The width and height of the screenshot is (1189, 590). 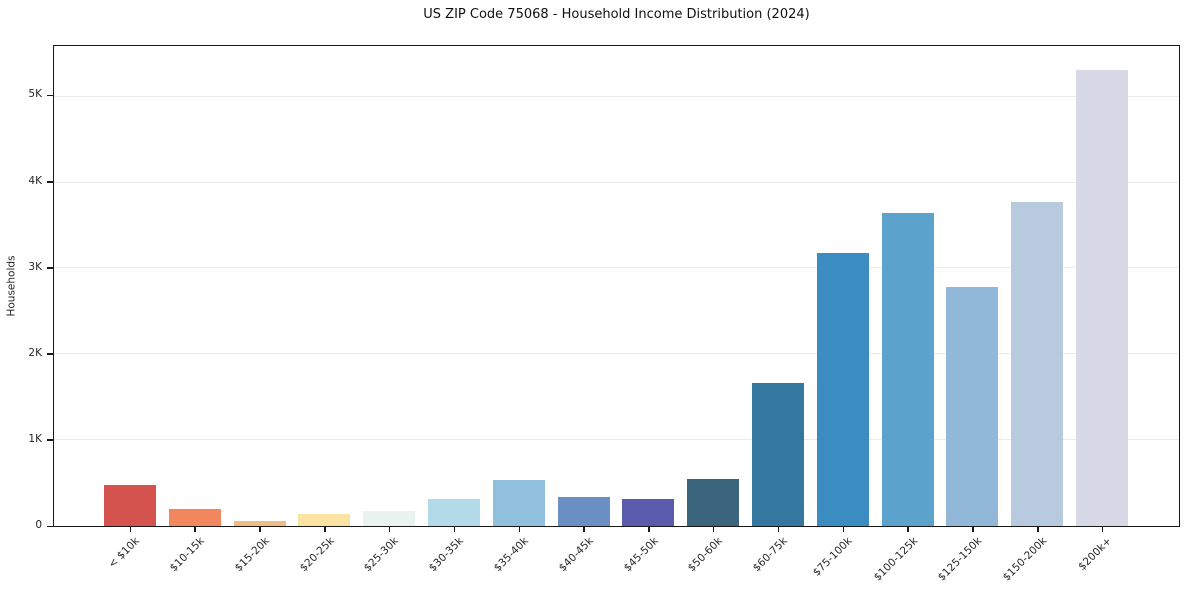 What do you see at coordinates (641, 555) in the screenshot?
I see `x-tick-label-text: $45-50k` at bounding box center [641, 555].